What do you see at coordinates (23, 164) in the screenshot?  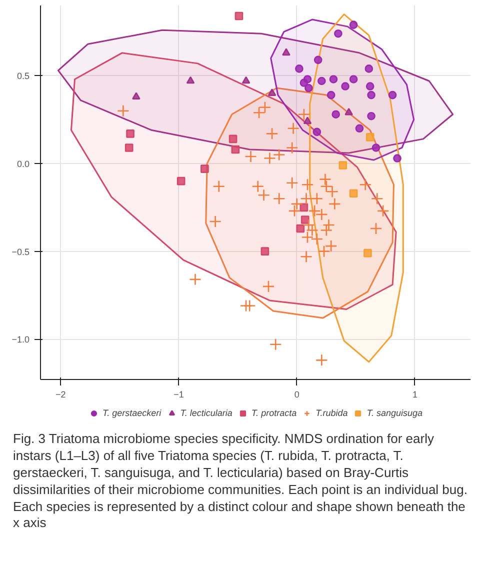 I see `y-tick-label: 0.0` at bounding box center [23, 164].